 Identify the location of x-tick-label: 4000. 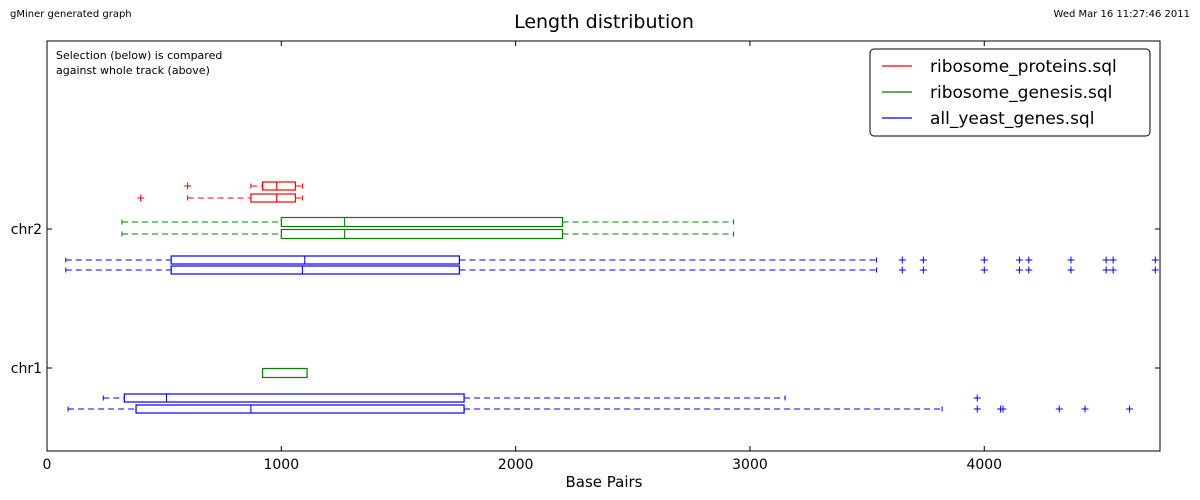
(984, 465).